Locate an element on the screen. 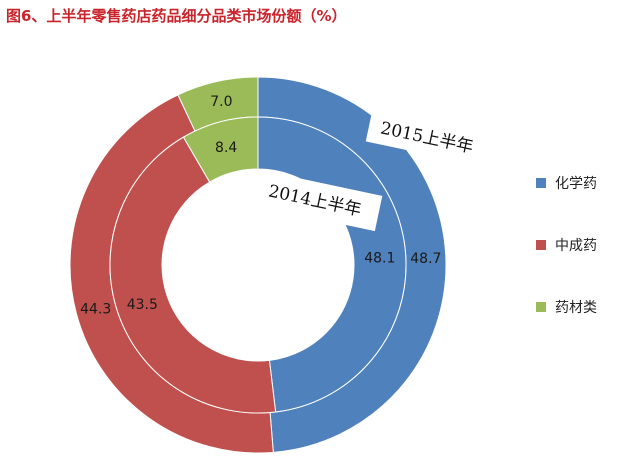  legend-item-herbal: 药材类 is located at coordinates (566, 307).